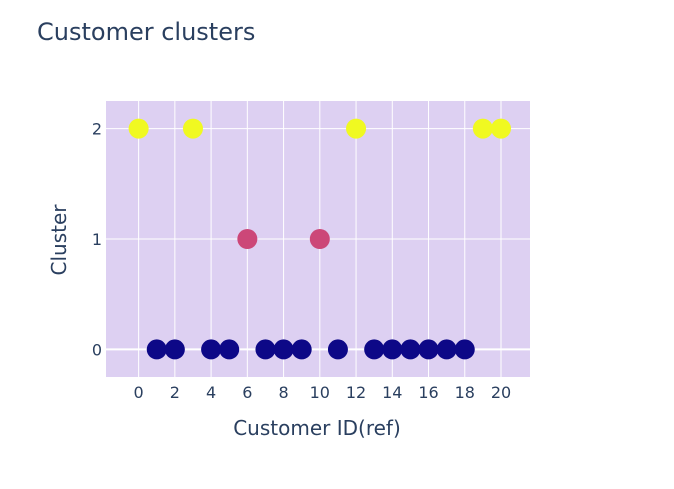 Image resolution: width=674 pixels, height=489 pixels. I want to click on x-tick-label: 10, so click(320, 392).